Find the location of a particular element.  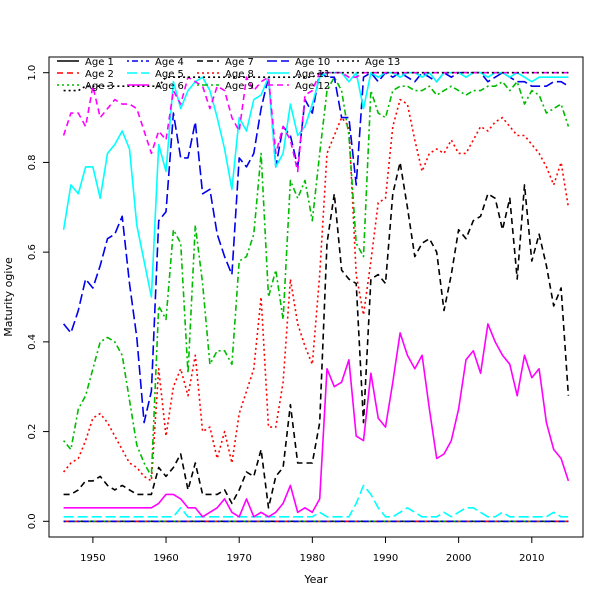

legend-label: Age 6 is located at coordinates (169, 86).